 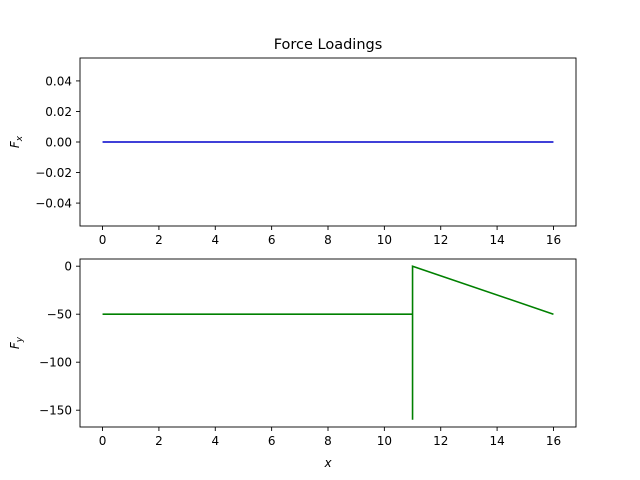 What do you see at coordinates (16, 342) in the screenshot?
I see `y-axis-label: Fy` at bounding box center [16, 342].